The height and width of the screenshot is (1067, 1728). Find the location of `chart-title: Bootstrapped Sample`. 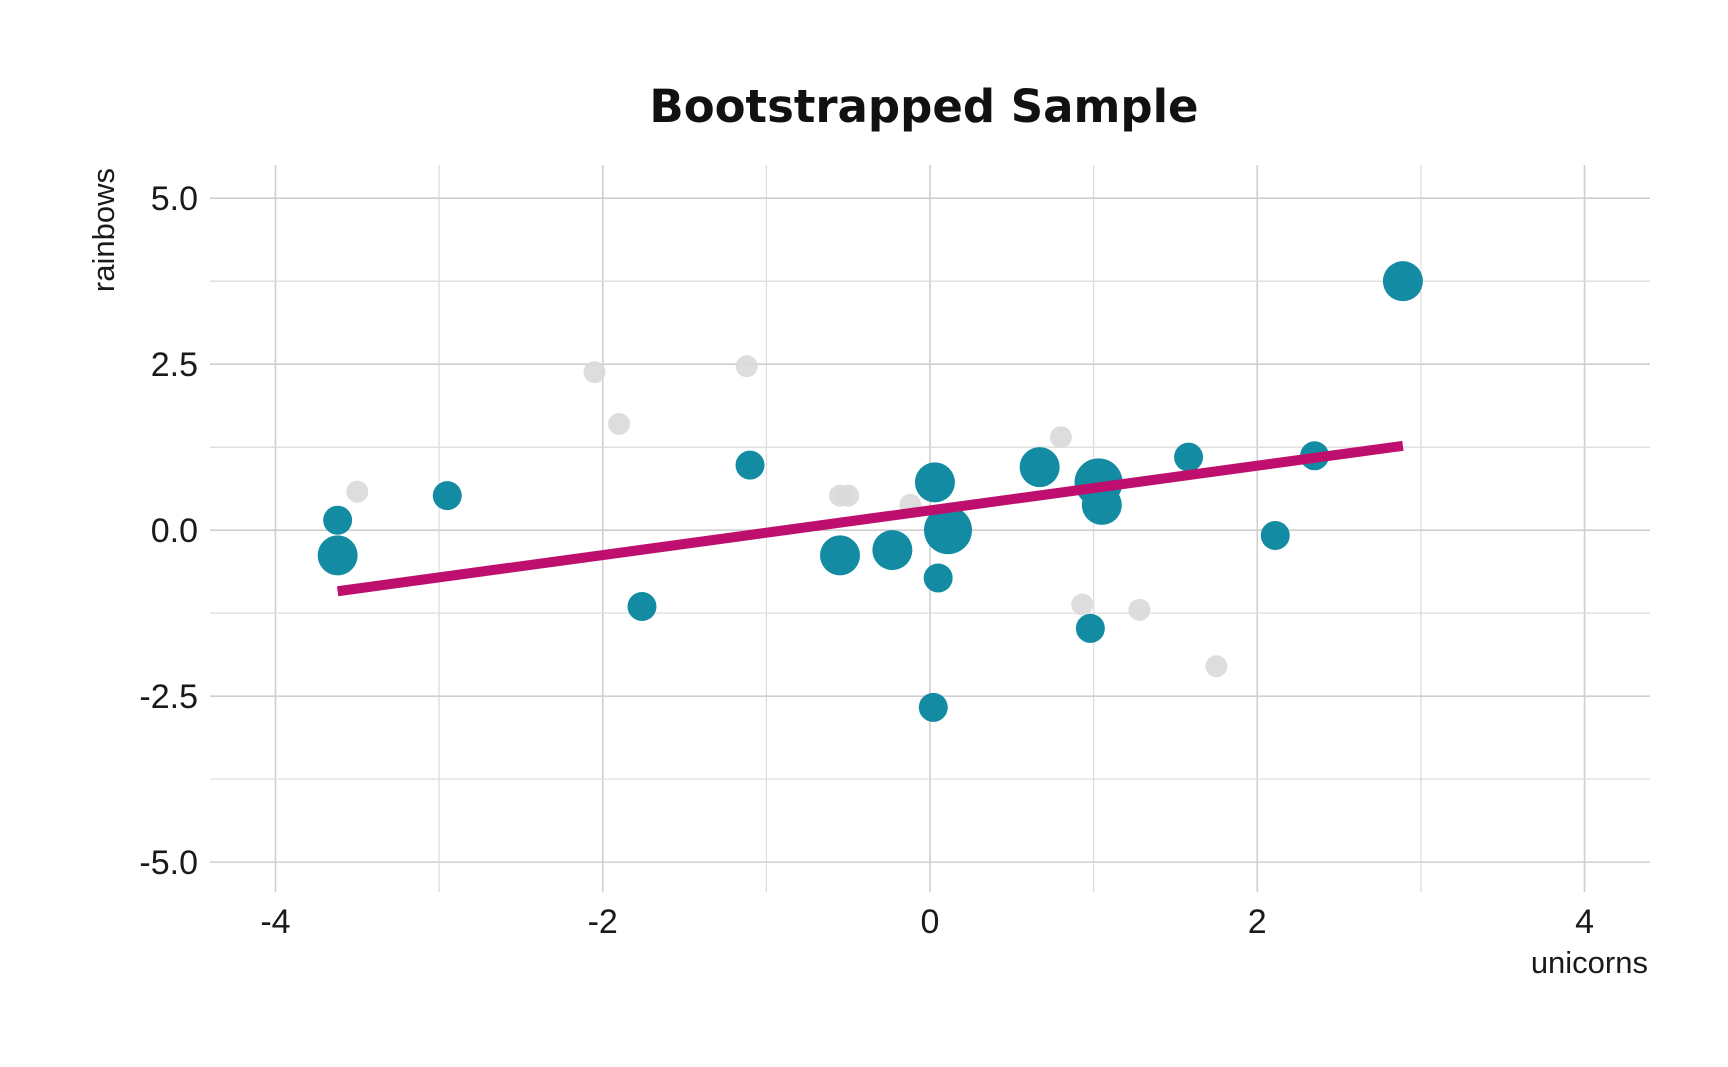

chart-title: Bootstrapped Sample is located at coordinates (923, 106).